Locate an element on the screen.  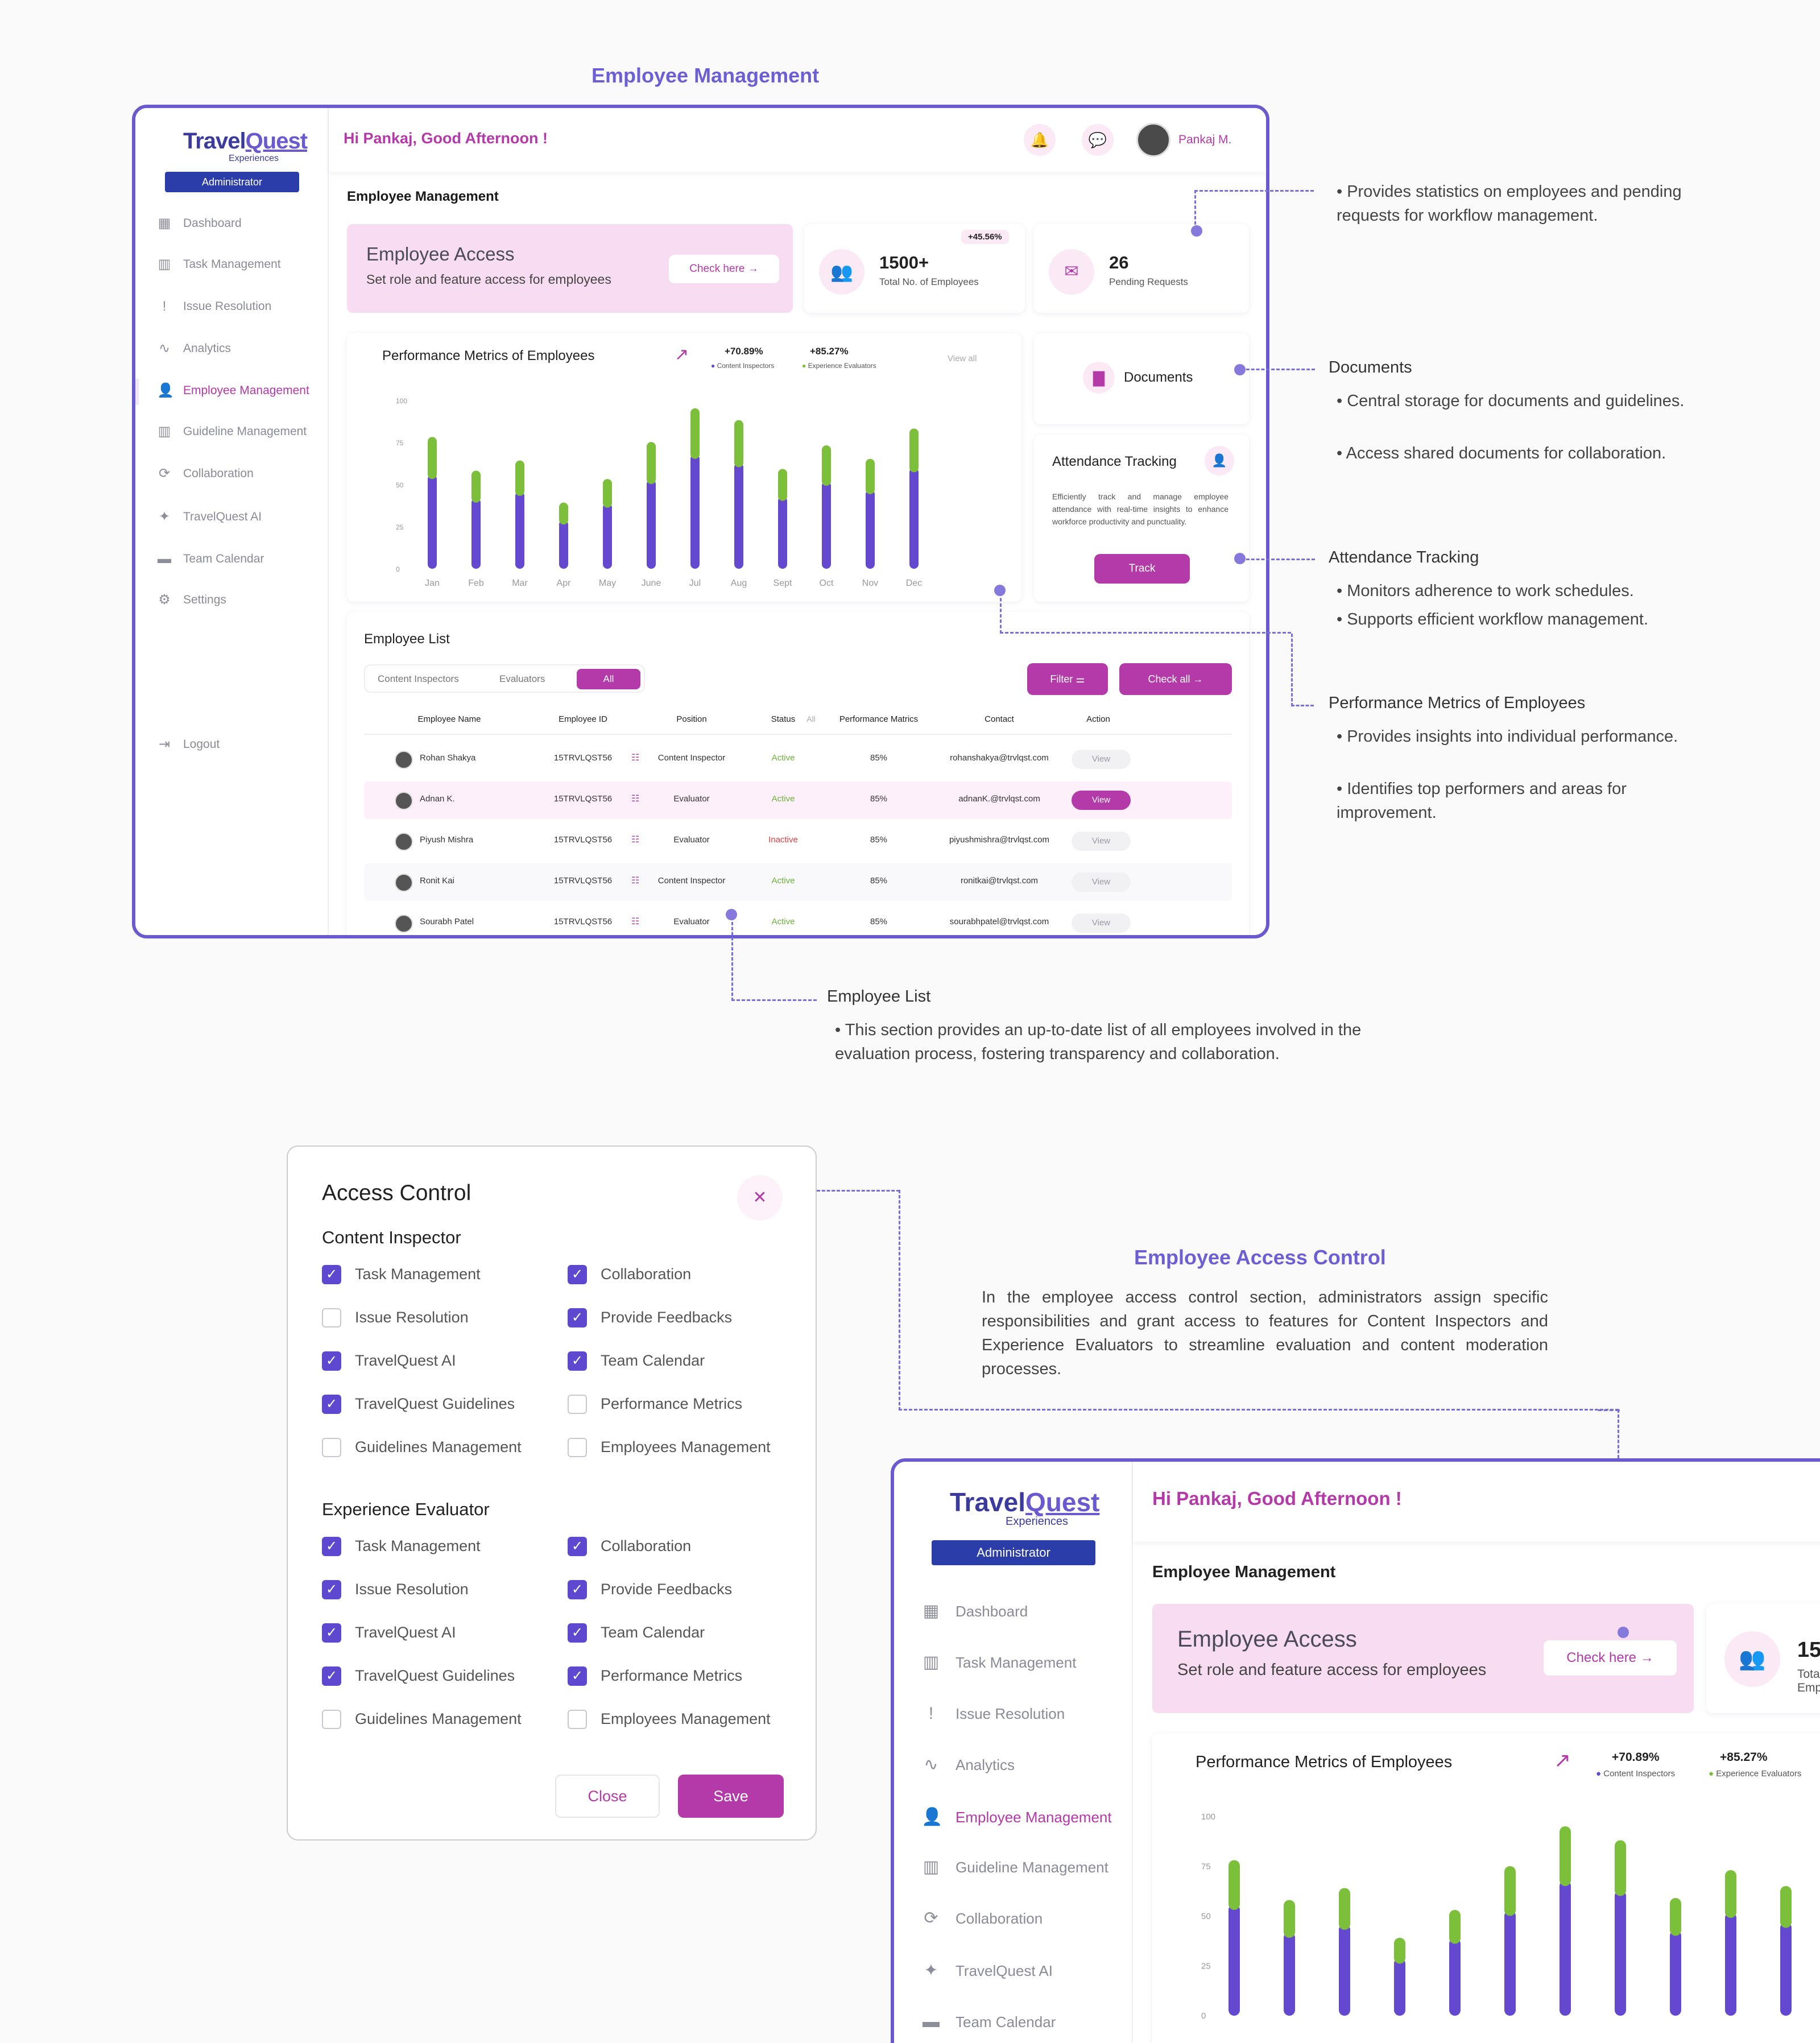
modal-save-button: Save is located at coordinates (731, 1797).